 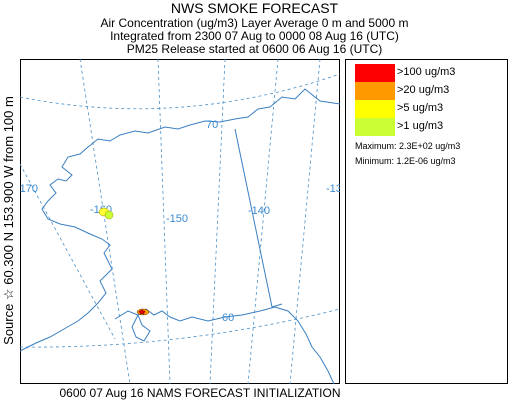 I want to click on lon-label-150: -150, so click(x=177, y=219).